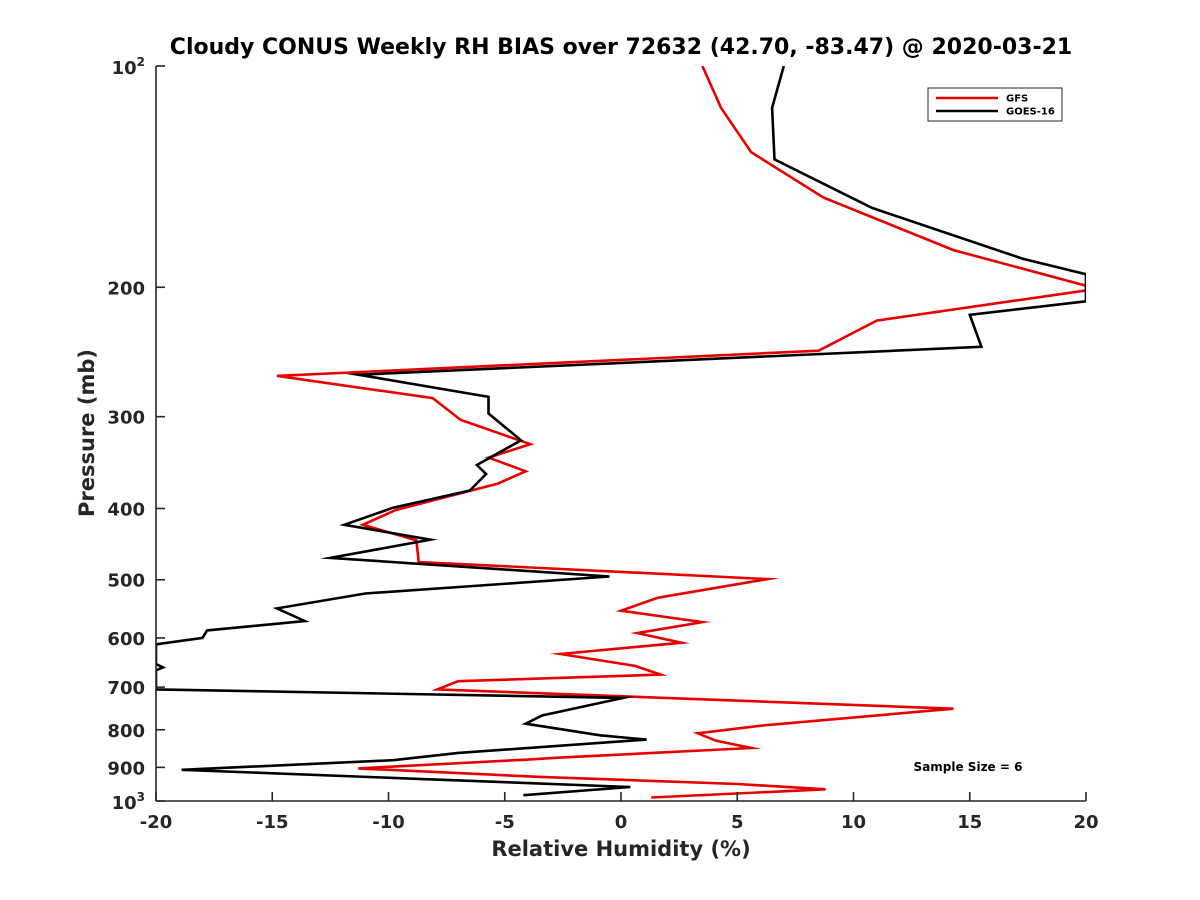 The width and height of the screenshot is (1200, 900). Describe the element at coordinates (126, 639) in the screenshot. I see `y-tick-label: 600` at that location.